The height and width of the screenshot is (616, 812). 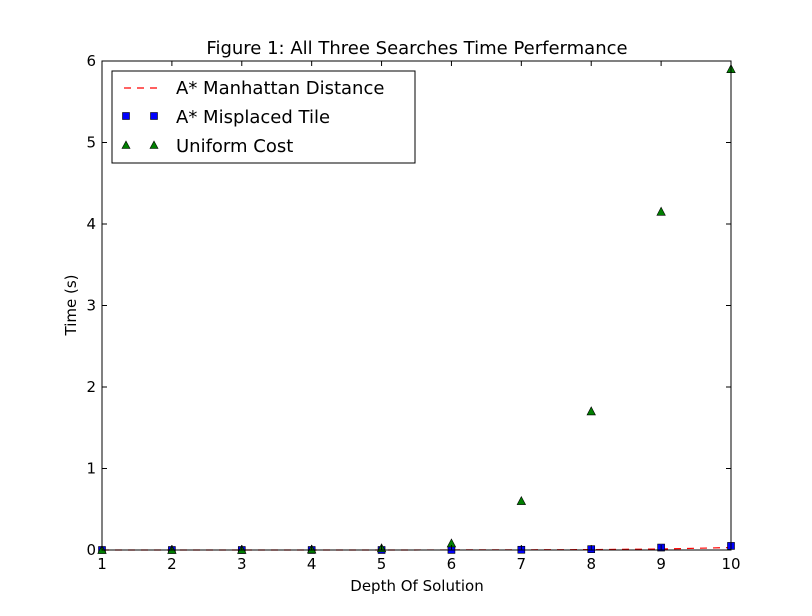 What do you see at coordinates (126, 116) in the screenshot?
I see `legend-swatch-misplaced` at bounding box center [126, 116].